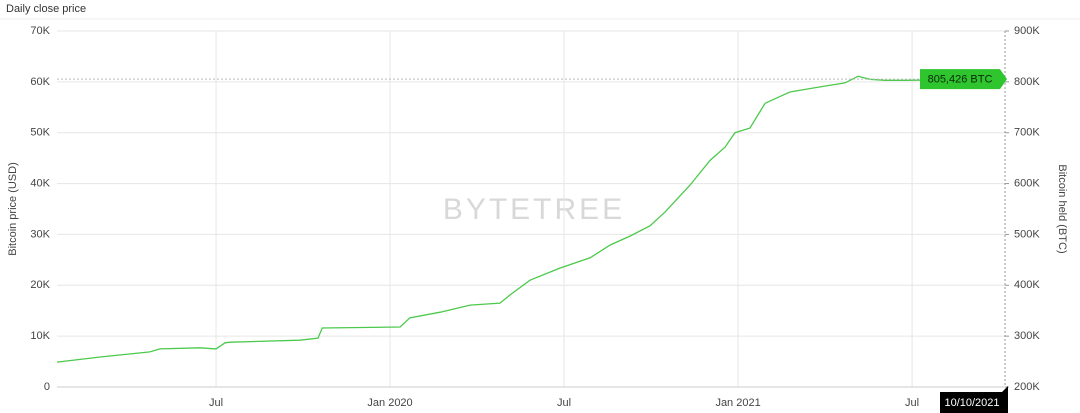 The height and width of the screenshot is (413, 1080). I want to click on y2-tick-label: 700K, so click(1027, 133).